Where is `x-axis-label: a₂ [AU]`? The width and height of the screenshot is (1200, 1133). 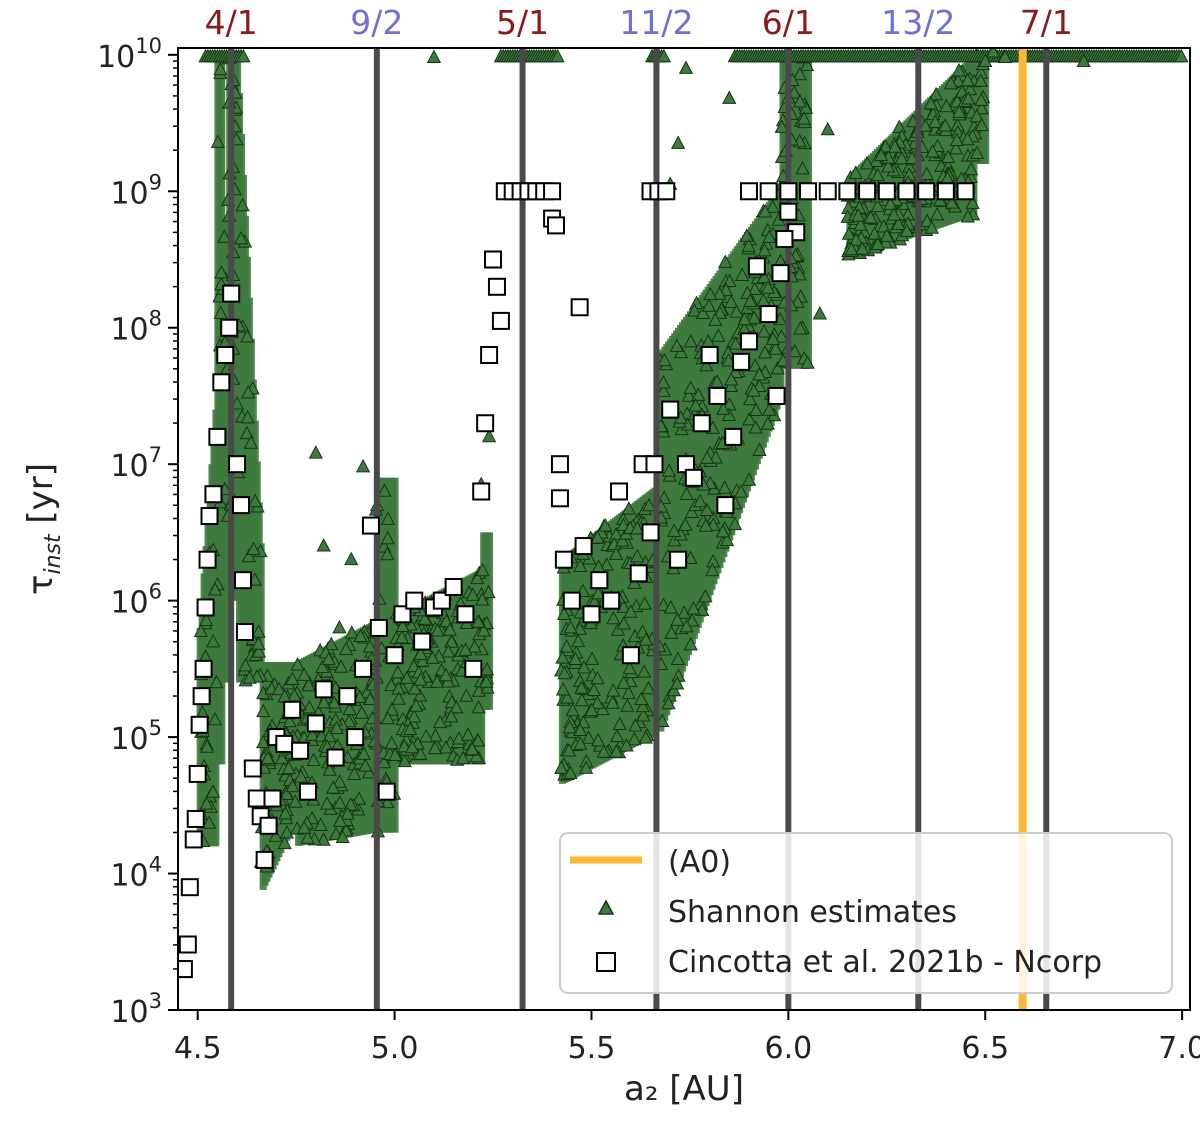
x-axis-label: a₂ [AU] is located at coordinates (684, 1089).